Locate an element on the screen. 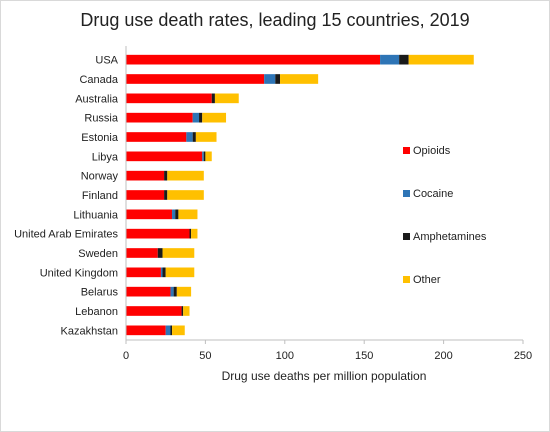  x-tick-label: 250 is located at coordinates (523, 356).